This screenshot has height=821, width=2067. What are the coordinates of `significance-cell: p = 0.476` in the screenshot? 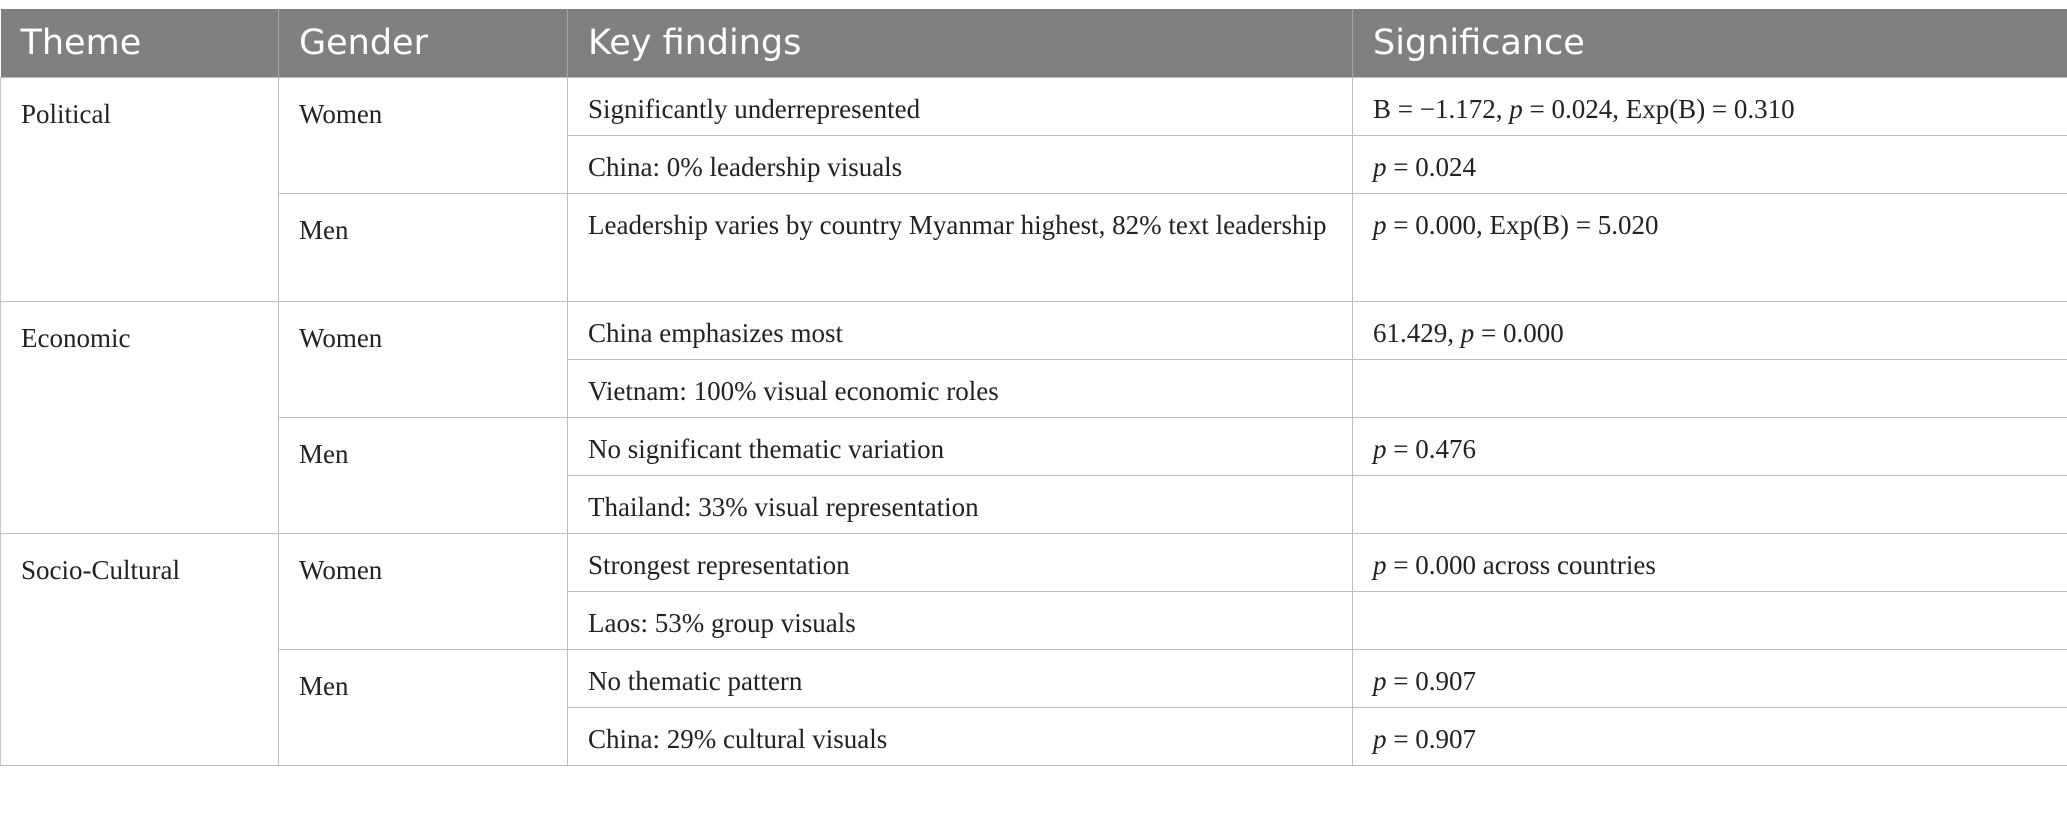 It's located at (1709, 446).